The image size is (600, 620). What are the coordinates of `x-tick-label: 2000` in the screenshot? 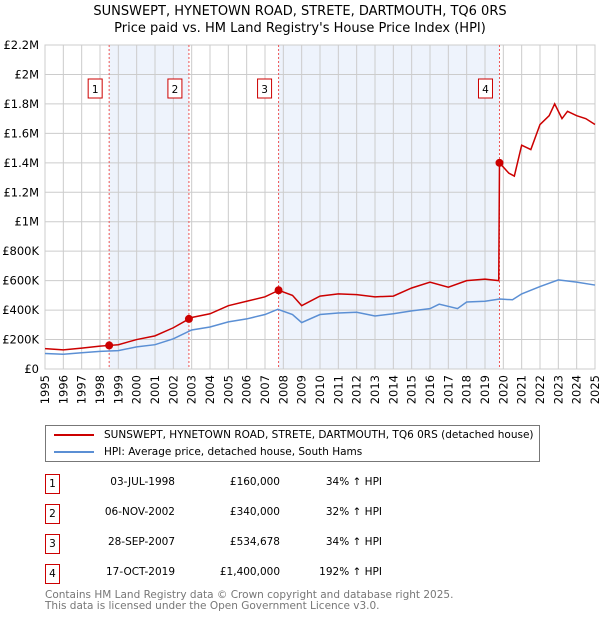 It's located at (137, 389).